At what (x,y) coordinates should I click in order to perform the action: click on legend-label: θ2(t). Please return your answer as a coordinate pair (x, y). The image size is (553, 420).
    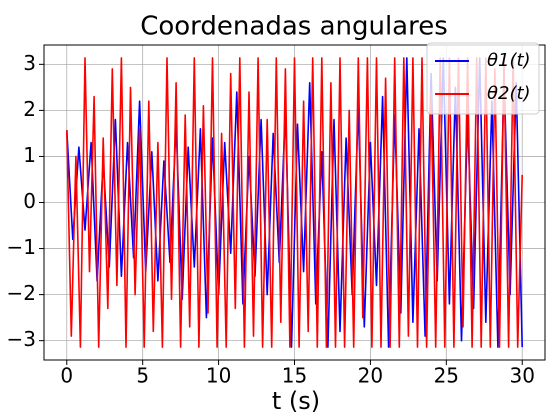
    Looking at the image, I should click on (509, 93).